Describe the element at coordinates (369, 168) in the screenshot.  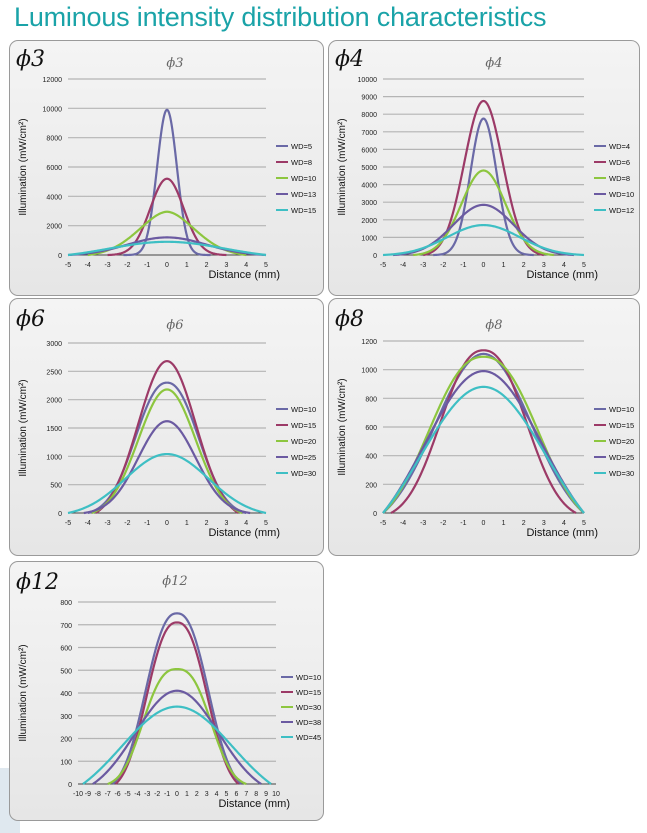
I see `y-tick-label: 5000` at that location.